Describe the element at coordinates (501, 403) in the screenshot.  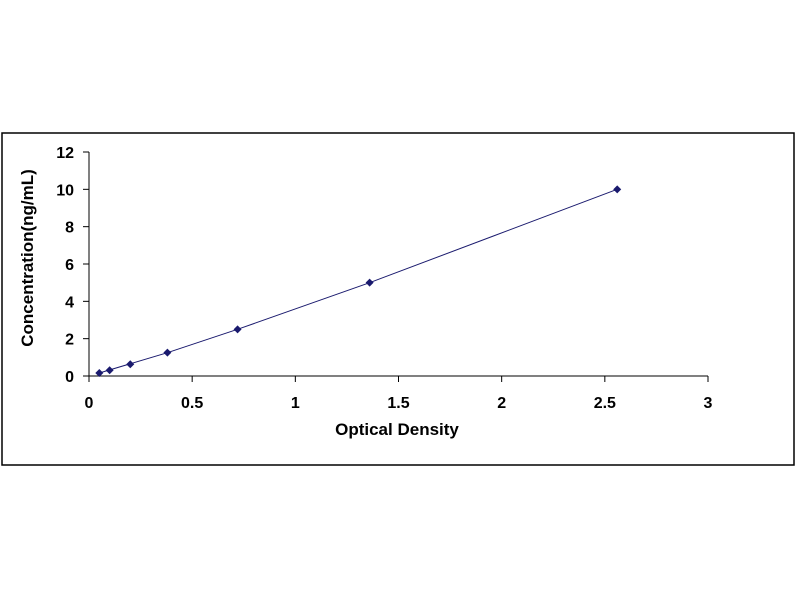
I see `x-tick-label: 2` at that location.